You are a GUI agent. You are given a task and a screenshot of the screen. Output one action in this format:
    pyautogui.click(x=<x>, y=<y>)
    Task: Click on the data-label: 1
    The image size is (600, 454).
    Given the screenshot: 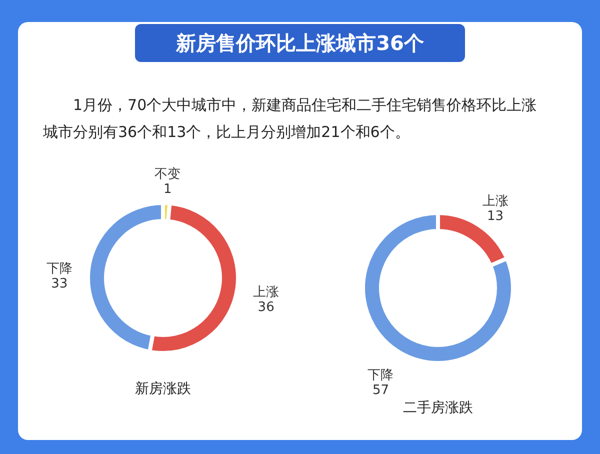 What is the action you would take?
    pyautogui.click(x=168, y=190)
    